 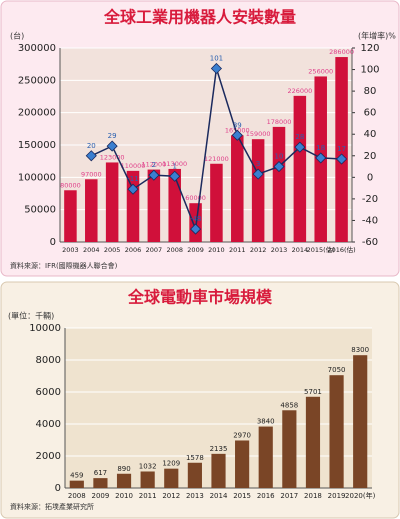 What do you see at coordinates (153, 165) in the screenshot?
I see `value-label: 112000` at bounding box center [153, 165].